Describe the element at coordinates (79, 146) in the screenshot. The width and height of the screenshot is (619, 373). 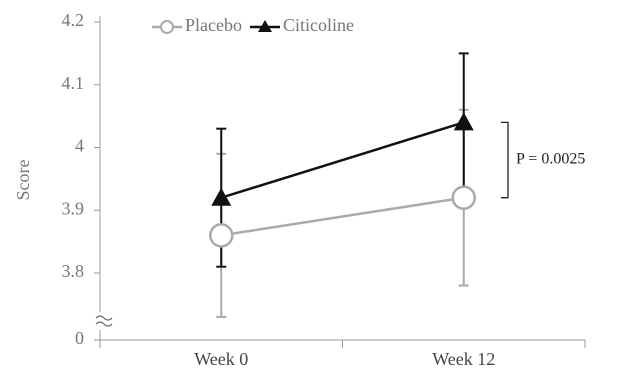
I see `y-tick-label: 4` at that location.